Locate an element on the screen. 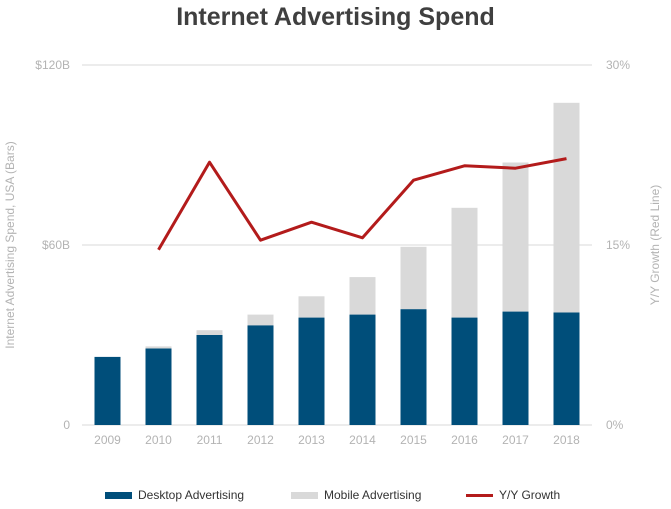 The image size is (671, 509). legend-item-desktop: Desktop Advertising is located at coordinates (174, 495).